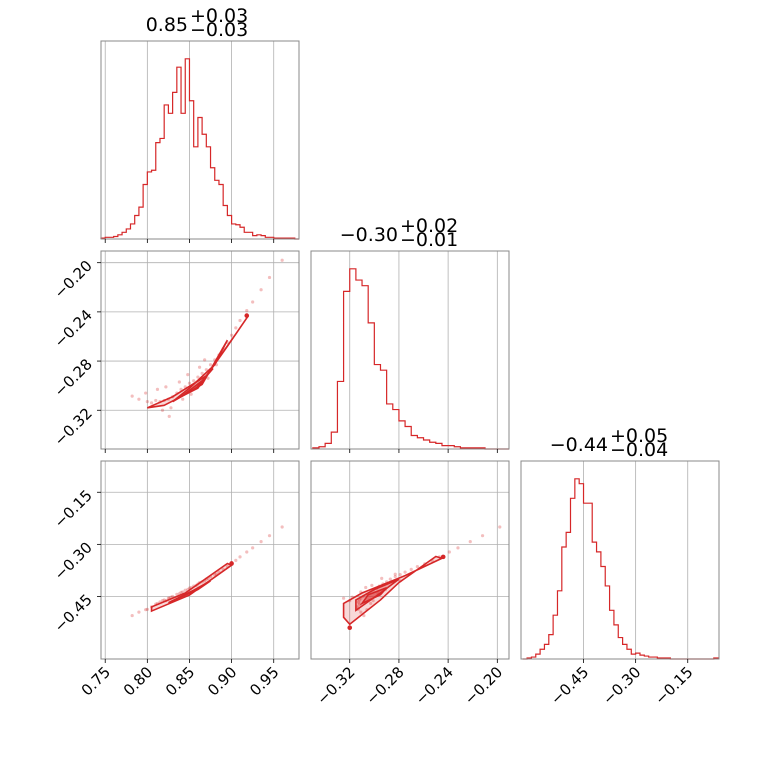 The width and height of the screenshot is (760, 760). What do you see at coordinates (73, 426) in the screenshot?
I see `y-tick-label: −0.32` at bounding box center [73, 426].